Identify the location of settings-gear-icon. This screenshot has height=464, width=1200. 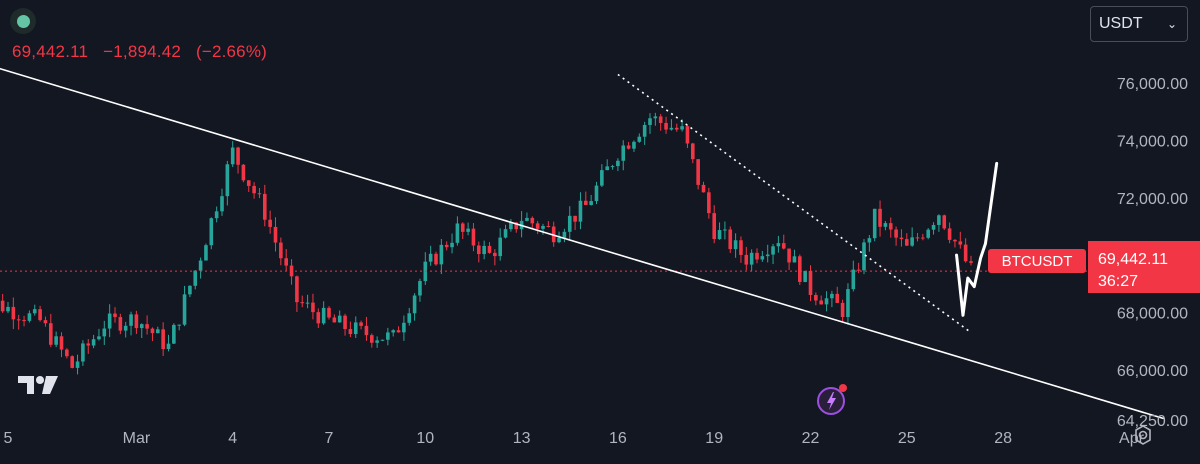
(1143, 435).